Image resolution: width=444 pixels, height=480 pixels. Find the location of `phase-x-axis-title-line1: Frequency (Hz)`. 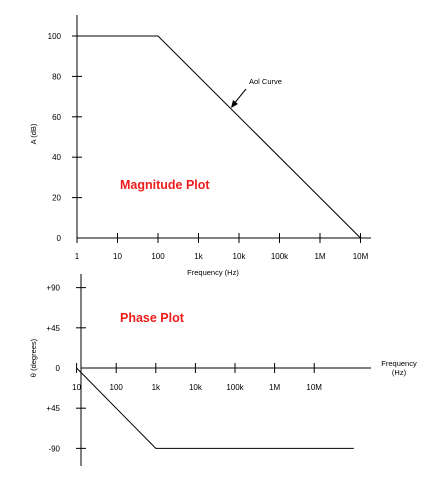

phase-x-axis-title-line1: Frequency (Hz) is located at coordinates (399, 368).